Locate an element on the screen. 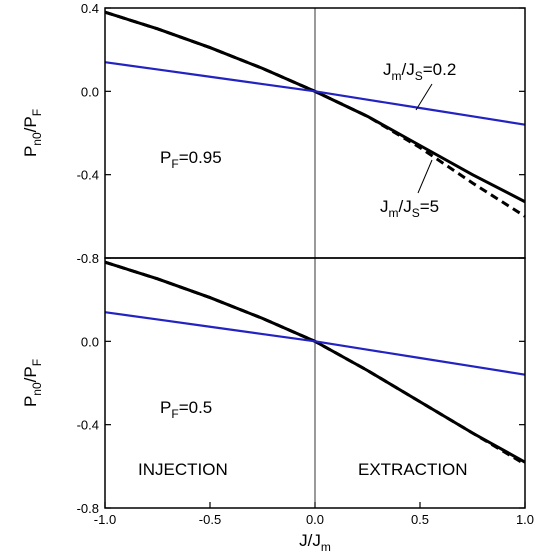 The width and height of the screenshot is (545, 558). x-tick-label: 0.0 is located at coordinates (315, 519).